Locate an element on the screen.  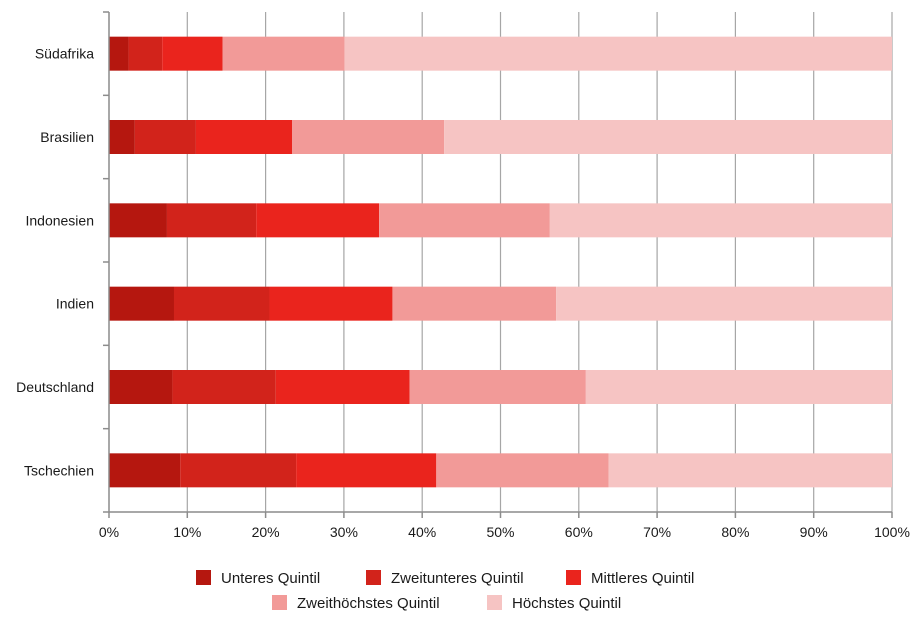
x-tick-label: 100% is located at coordinates (892, 532).